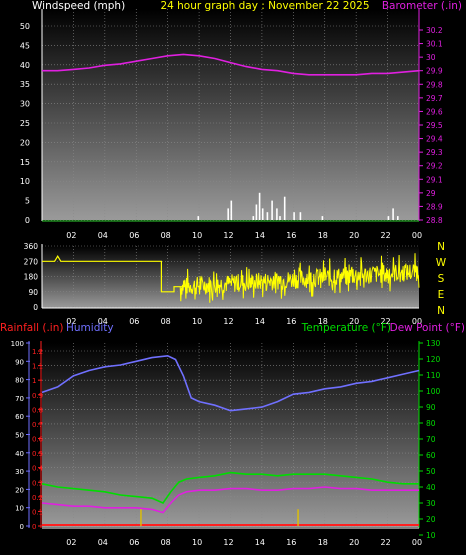  I want to click on x-tick-label: 22, so click(386, 235).